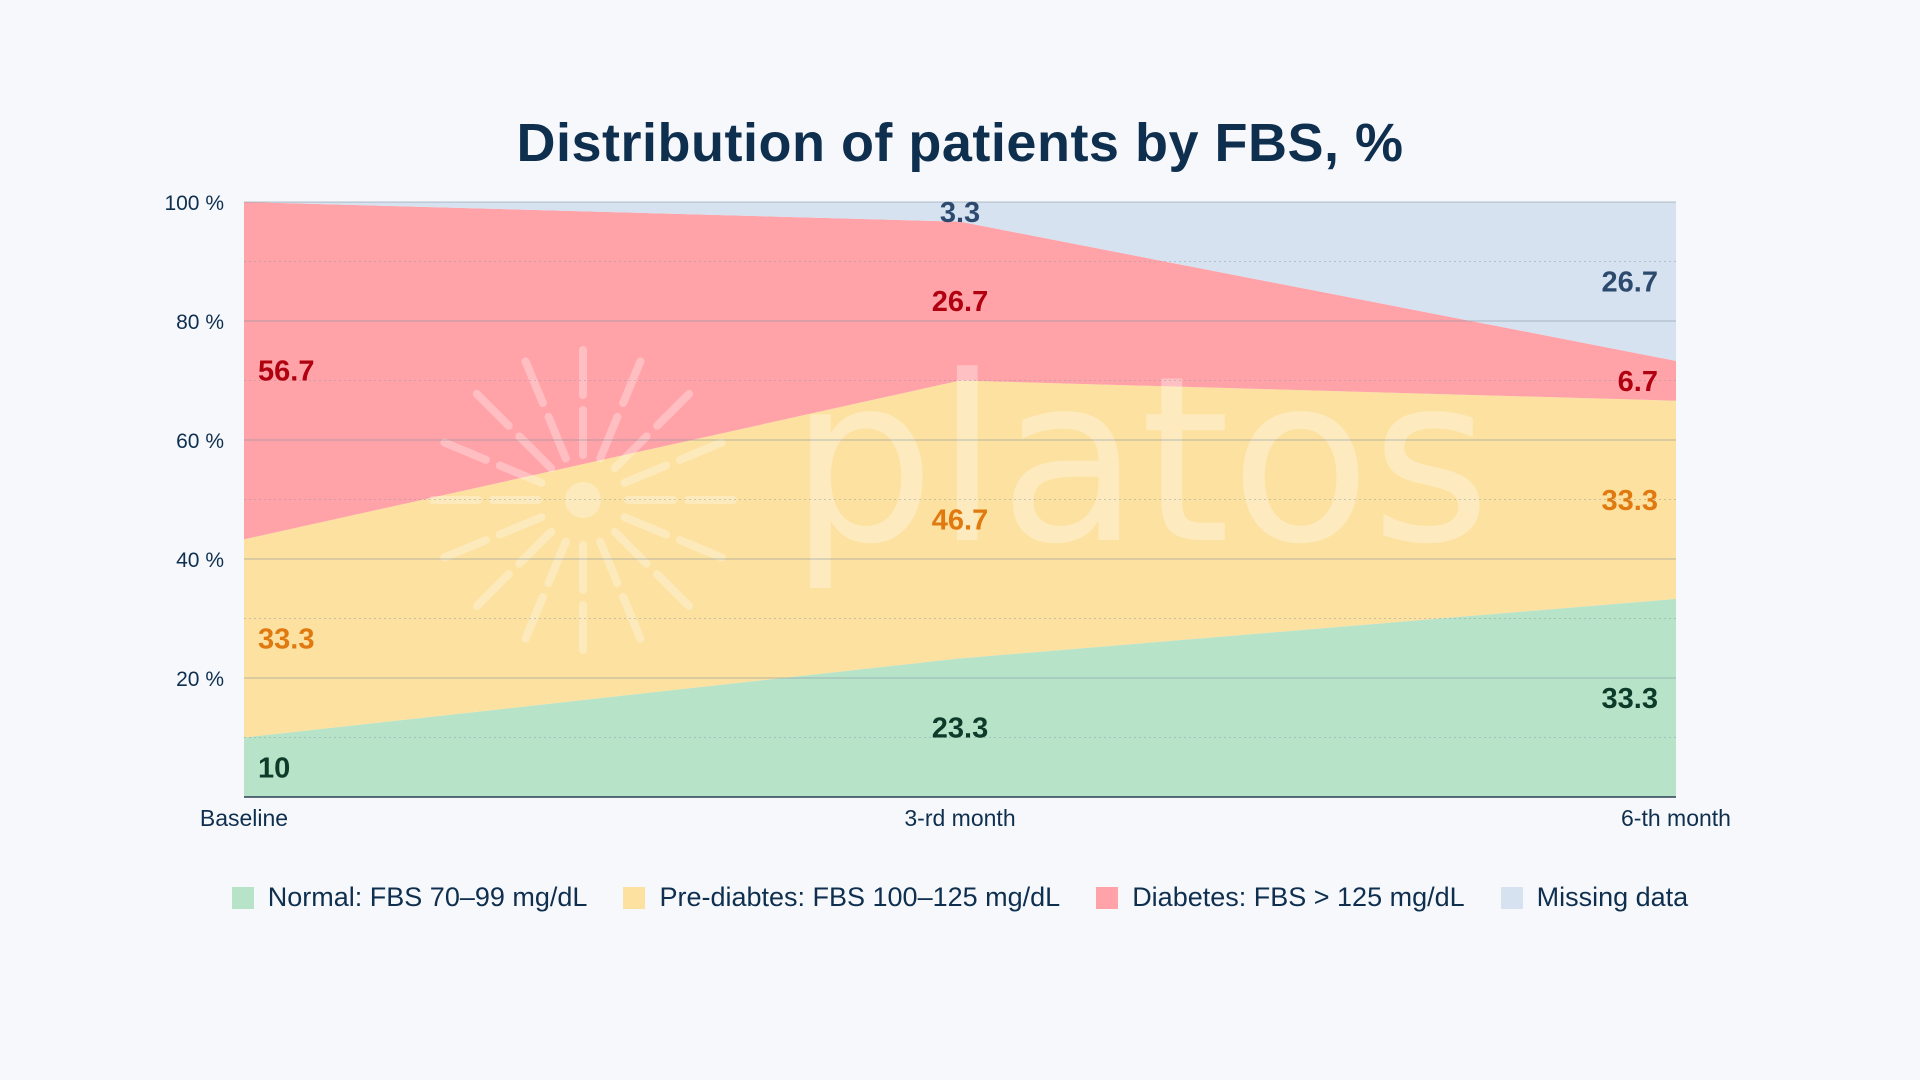 This screenshot has height=1080, width=1920. What do you see at coordinates (1298, 897) in the screenshot?
I see `legend-label: Diabetes: FBS > 125 mg/dL` at bounding box center [1298, 897].